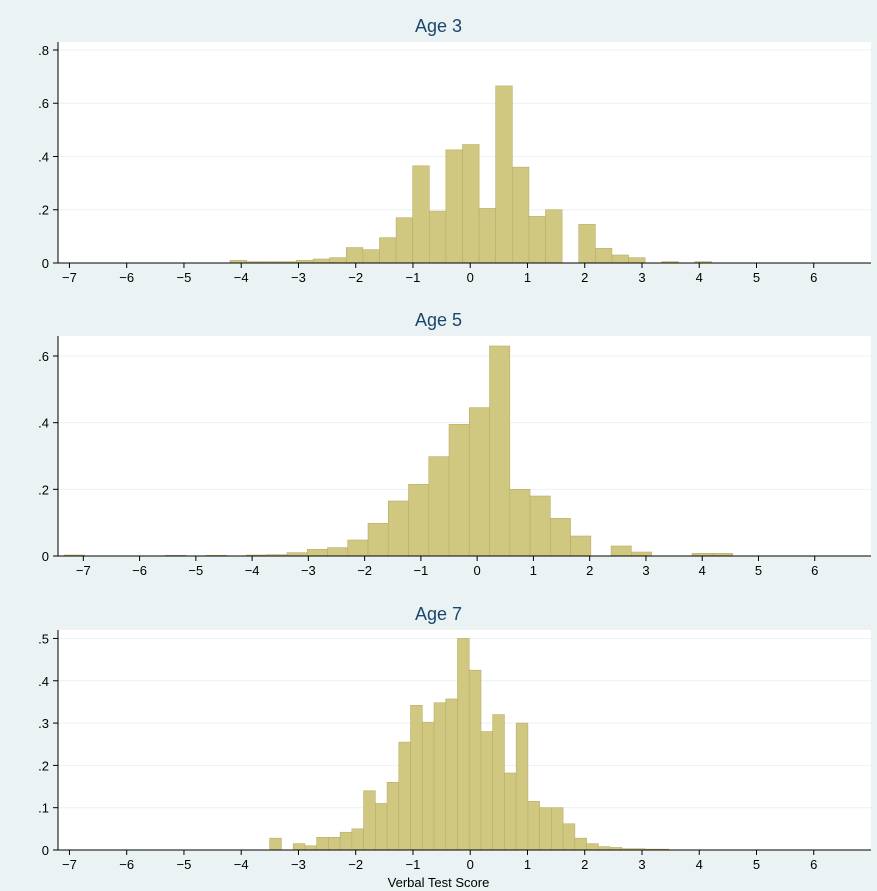 Image resolution: width=877 pixels, height=891 pixels. Describe the element at coordinates (589, 570) in the screenshot. I see `x-tick-label-1-9: 2` at that location.